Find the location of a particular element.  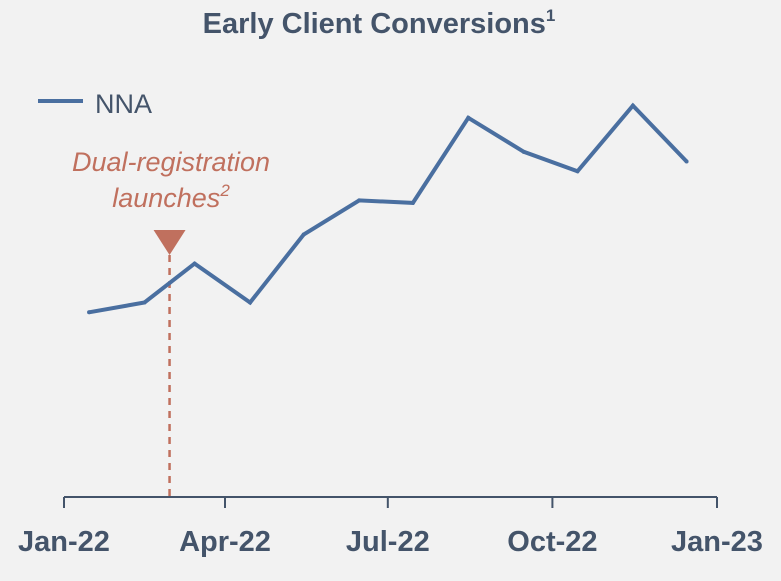

annotation-line2-text: launches is located at coordinates (166, 198).